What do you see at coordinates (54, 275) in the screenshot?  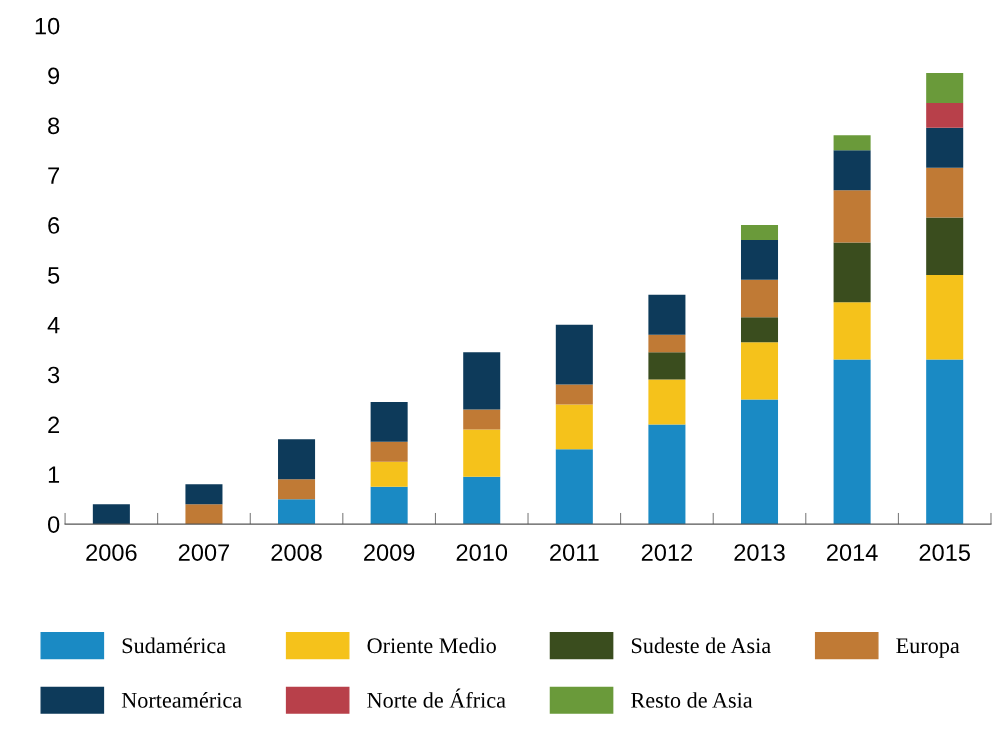 I see `y-tick-label: 5` at bounding box center [54, 275].